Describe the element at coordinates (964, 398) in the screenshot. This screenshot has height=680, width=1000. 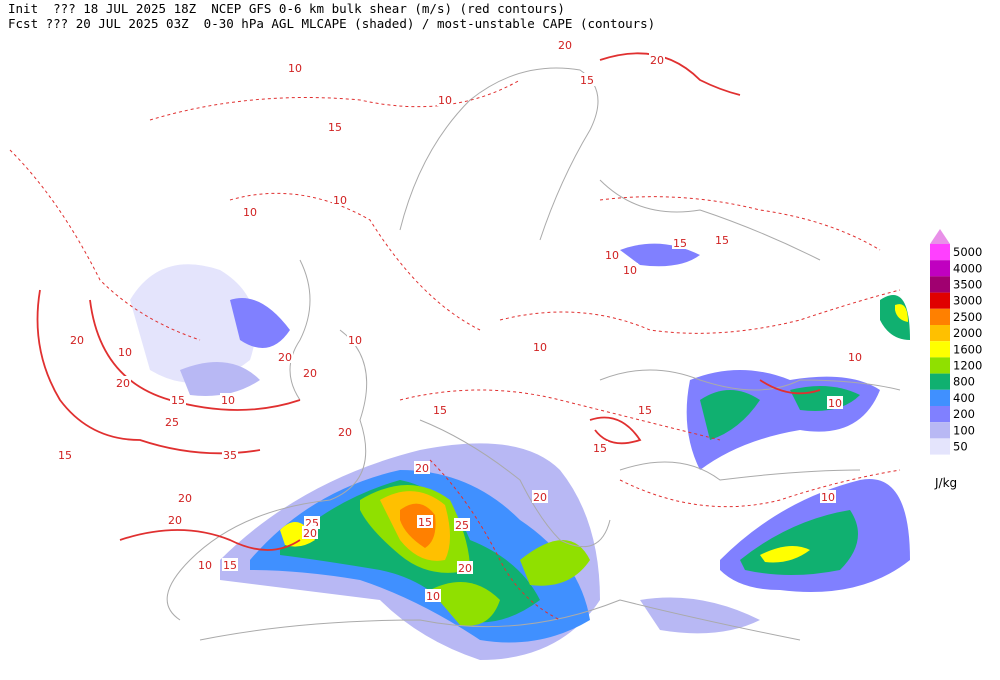
I see `legend-label: 400` at that location.